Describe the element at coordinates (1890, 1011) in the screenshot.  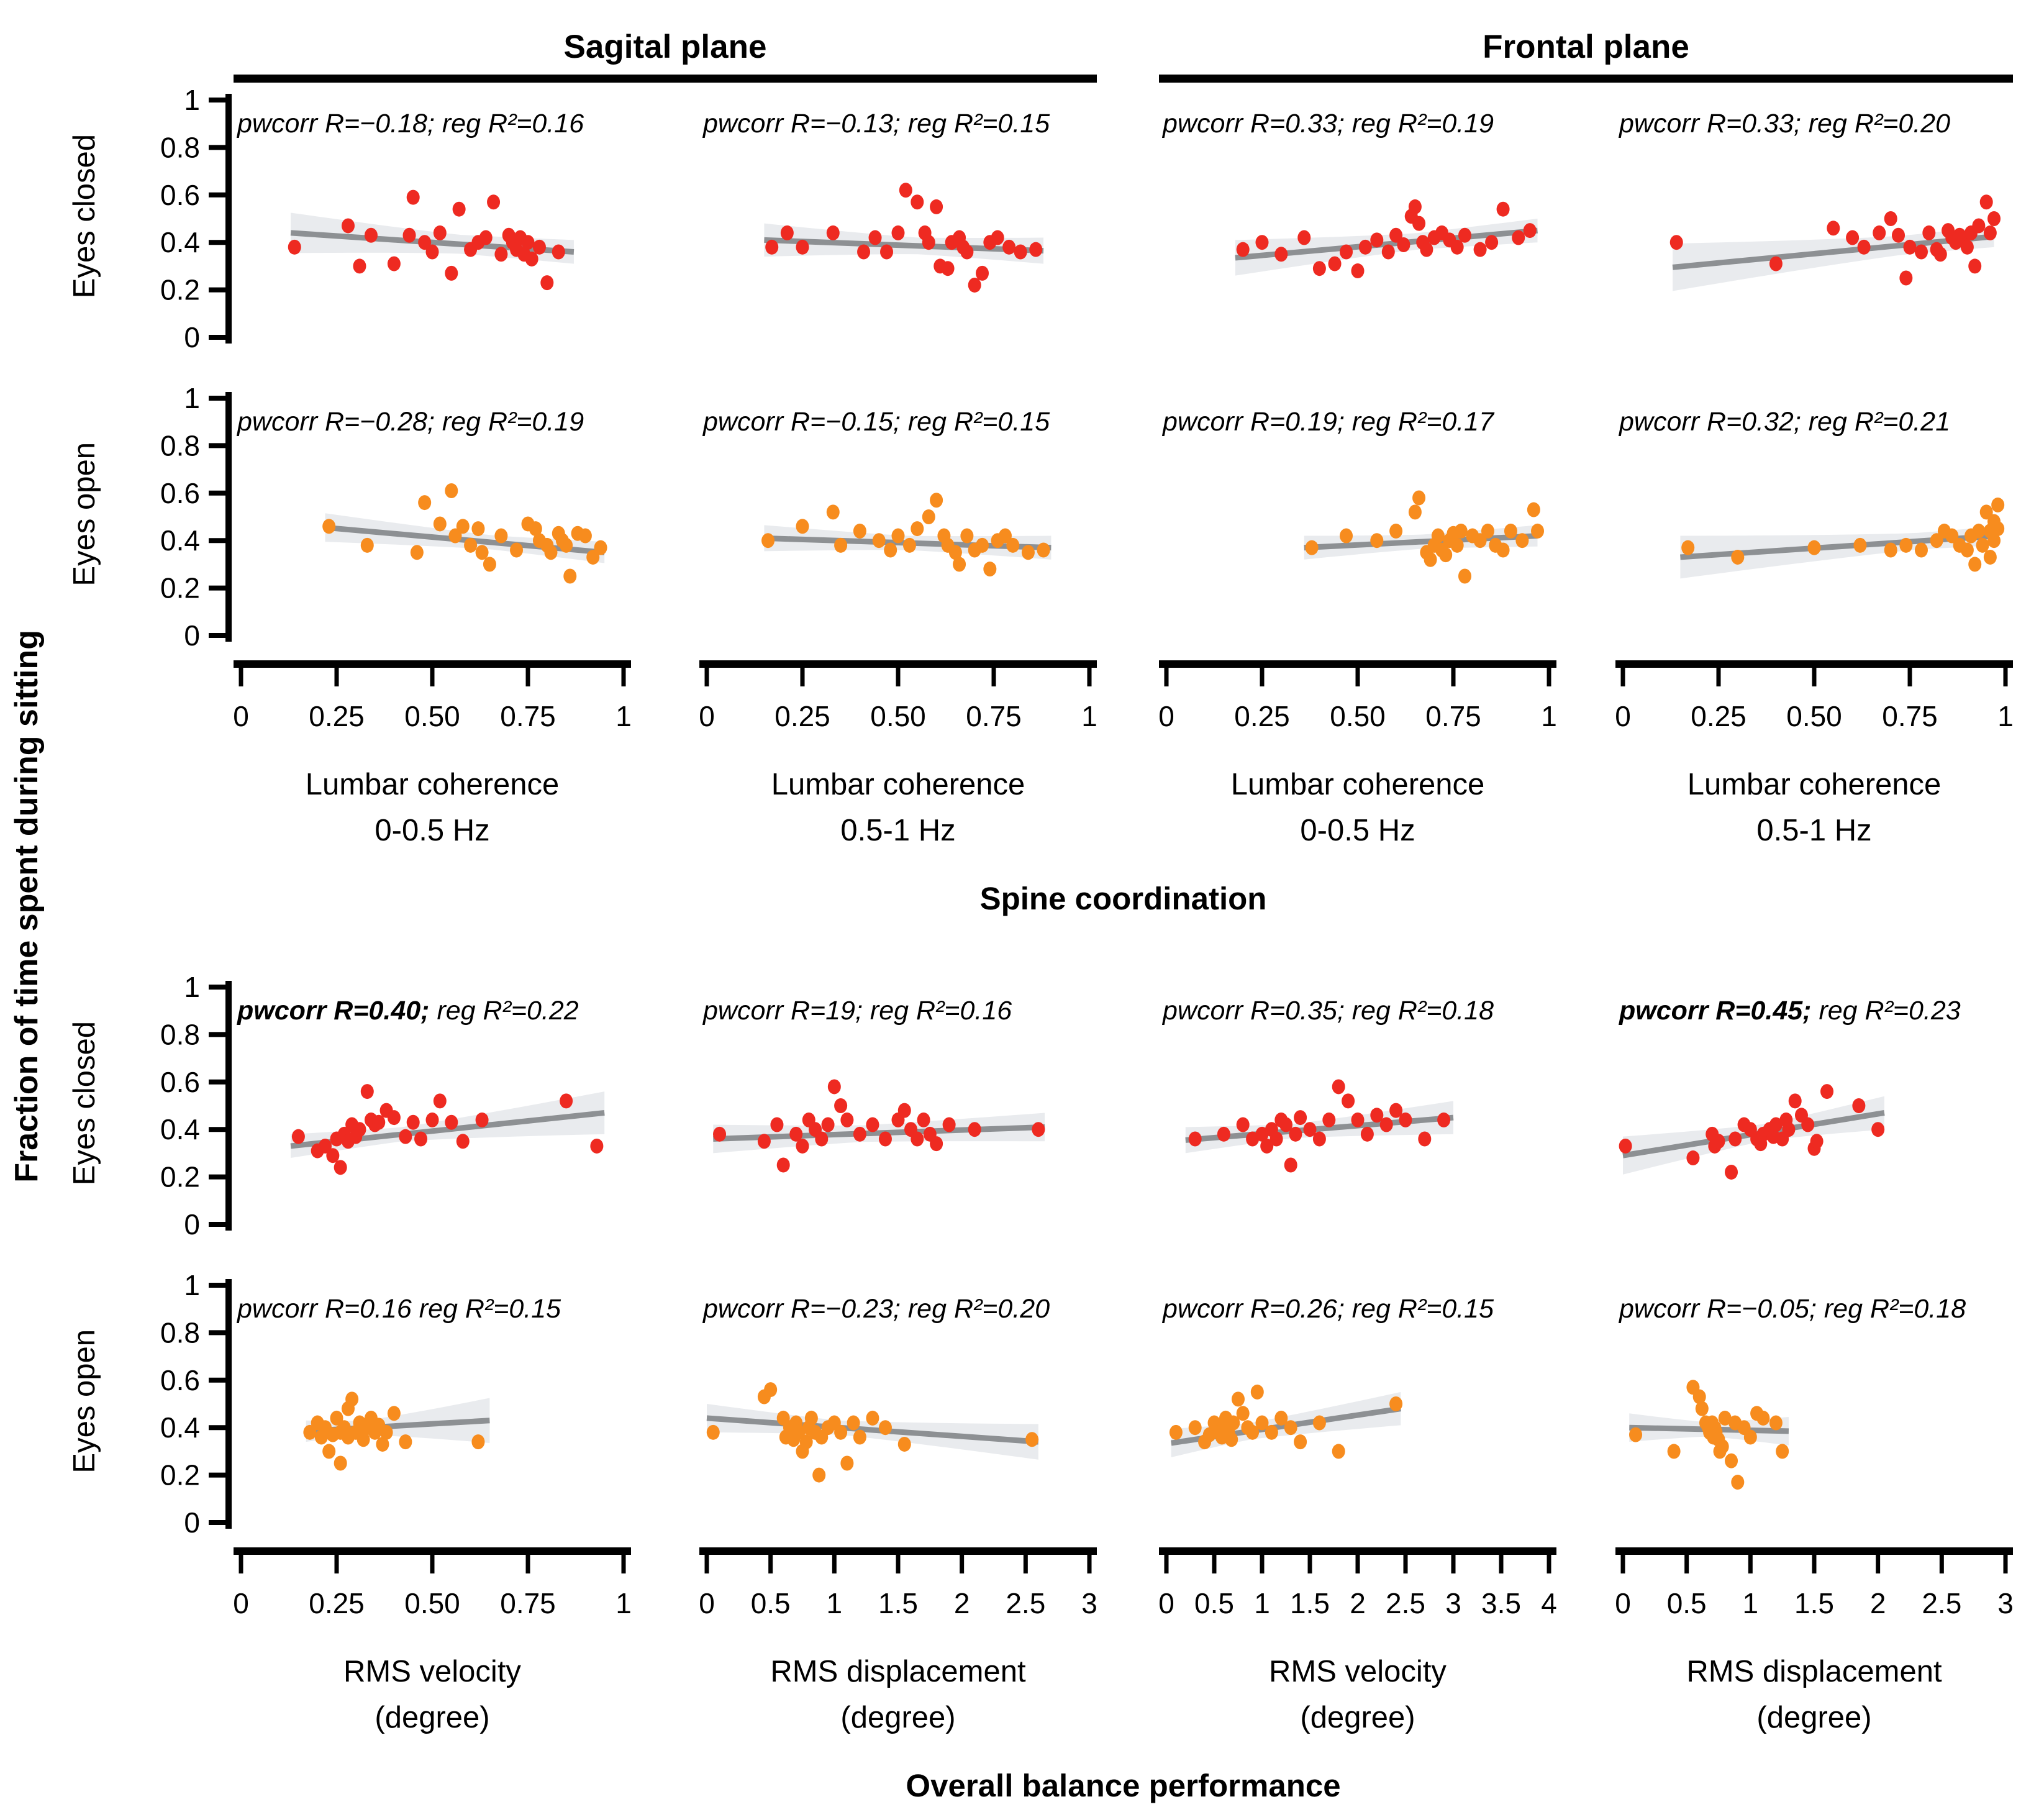
I see `reg-text: reg R²=0.23` at that location.